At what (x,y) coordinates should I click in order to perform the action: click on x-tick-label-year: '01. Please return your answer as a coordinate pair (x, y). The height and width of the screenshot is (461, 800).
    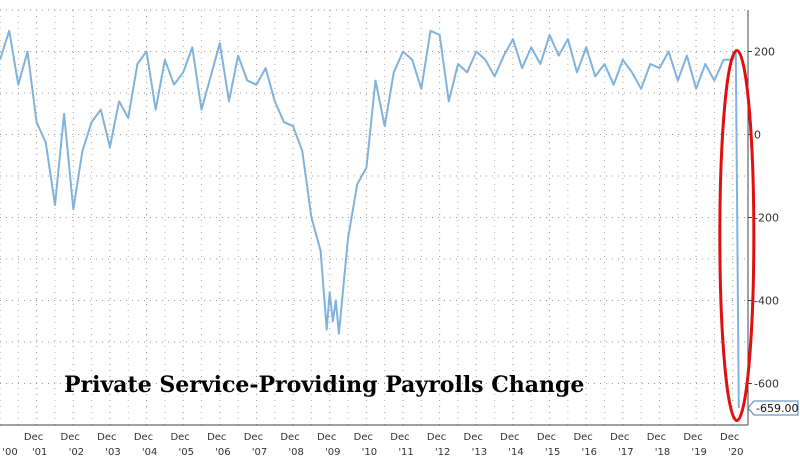
    Looking at the image, I should click on (39, 452).